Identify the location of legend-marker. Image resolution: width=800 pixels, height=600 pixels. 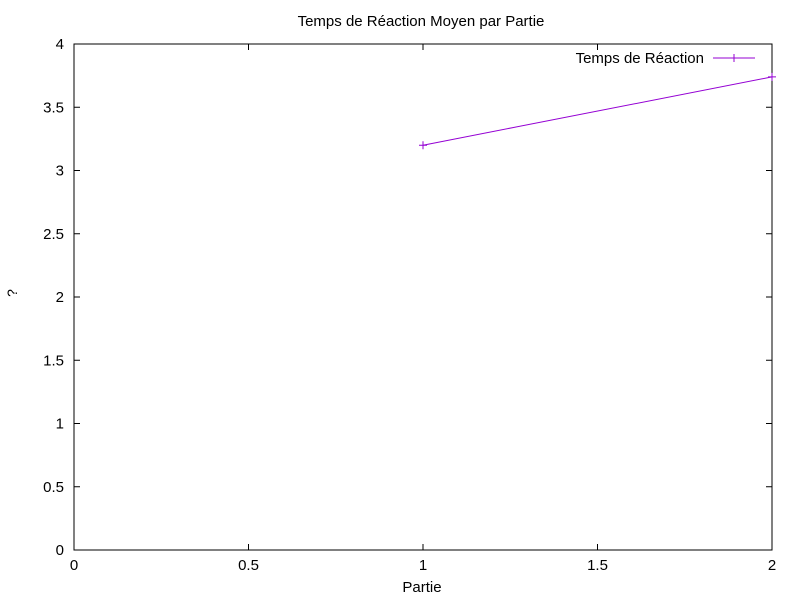
(734, 58).